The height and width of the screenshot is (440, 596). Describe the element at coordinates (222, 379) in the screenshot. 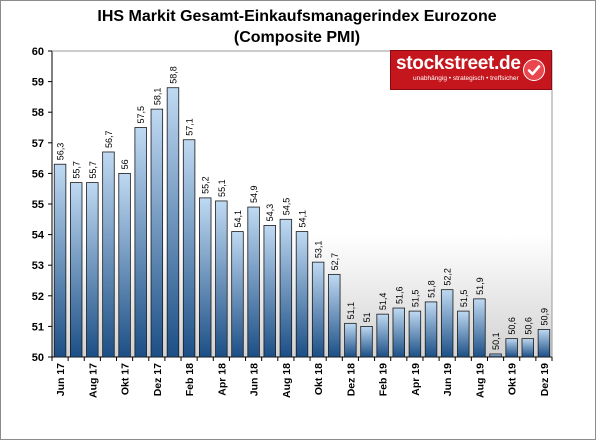

I see `x-tick-label: Apr 18` at that location.